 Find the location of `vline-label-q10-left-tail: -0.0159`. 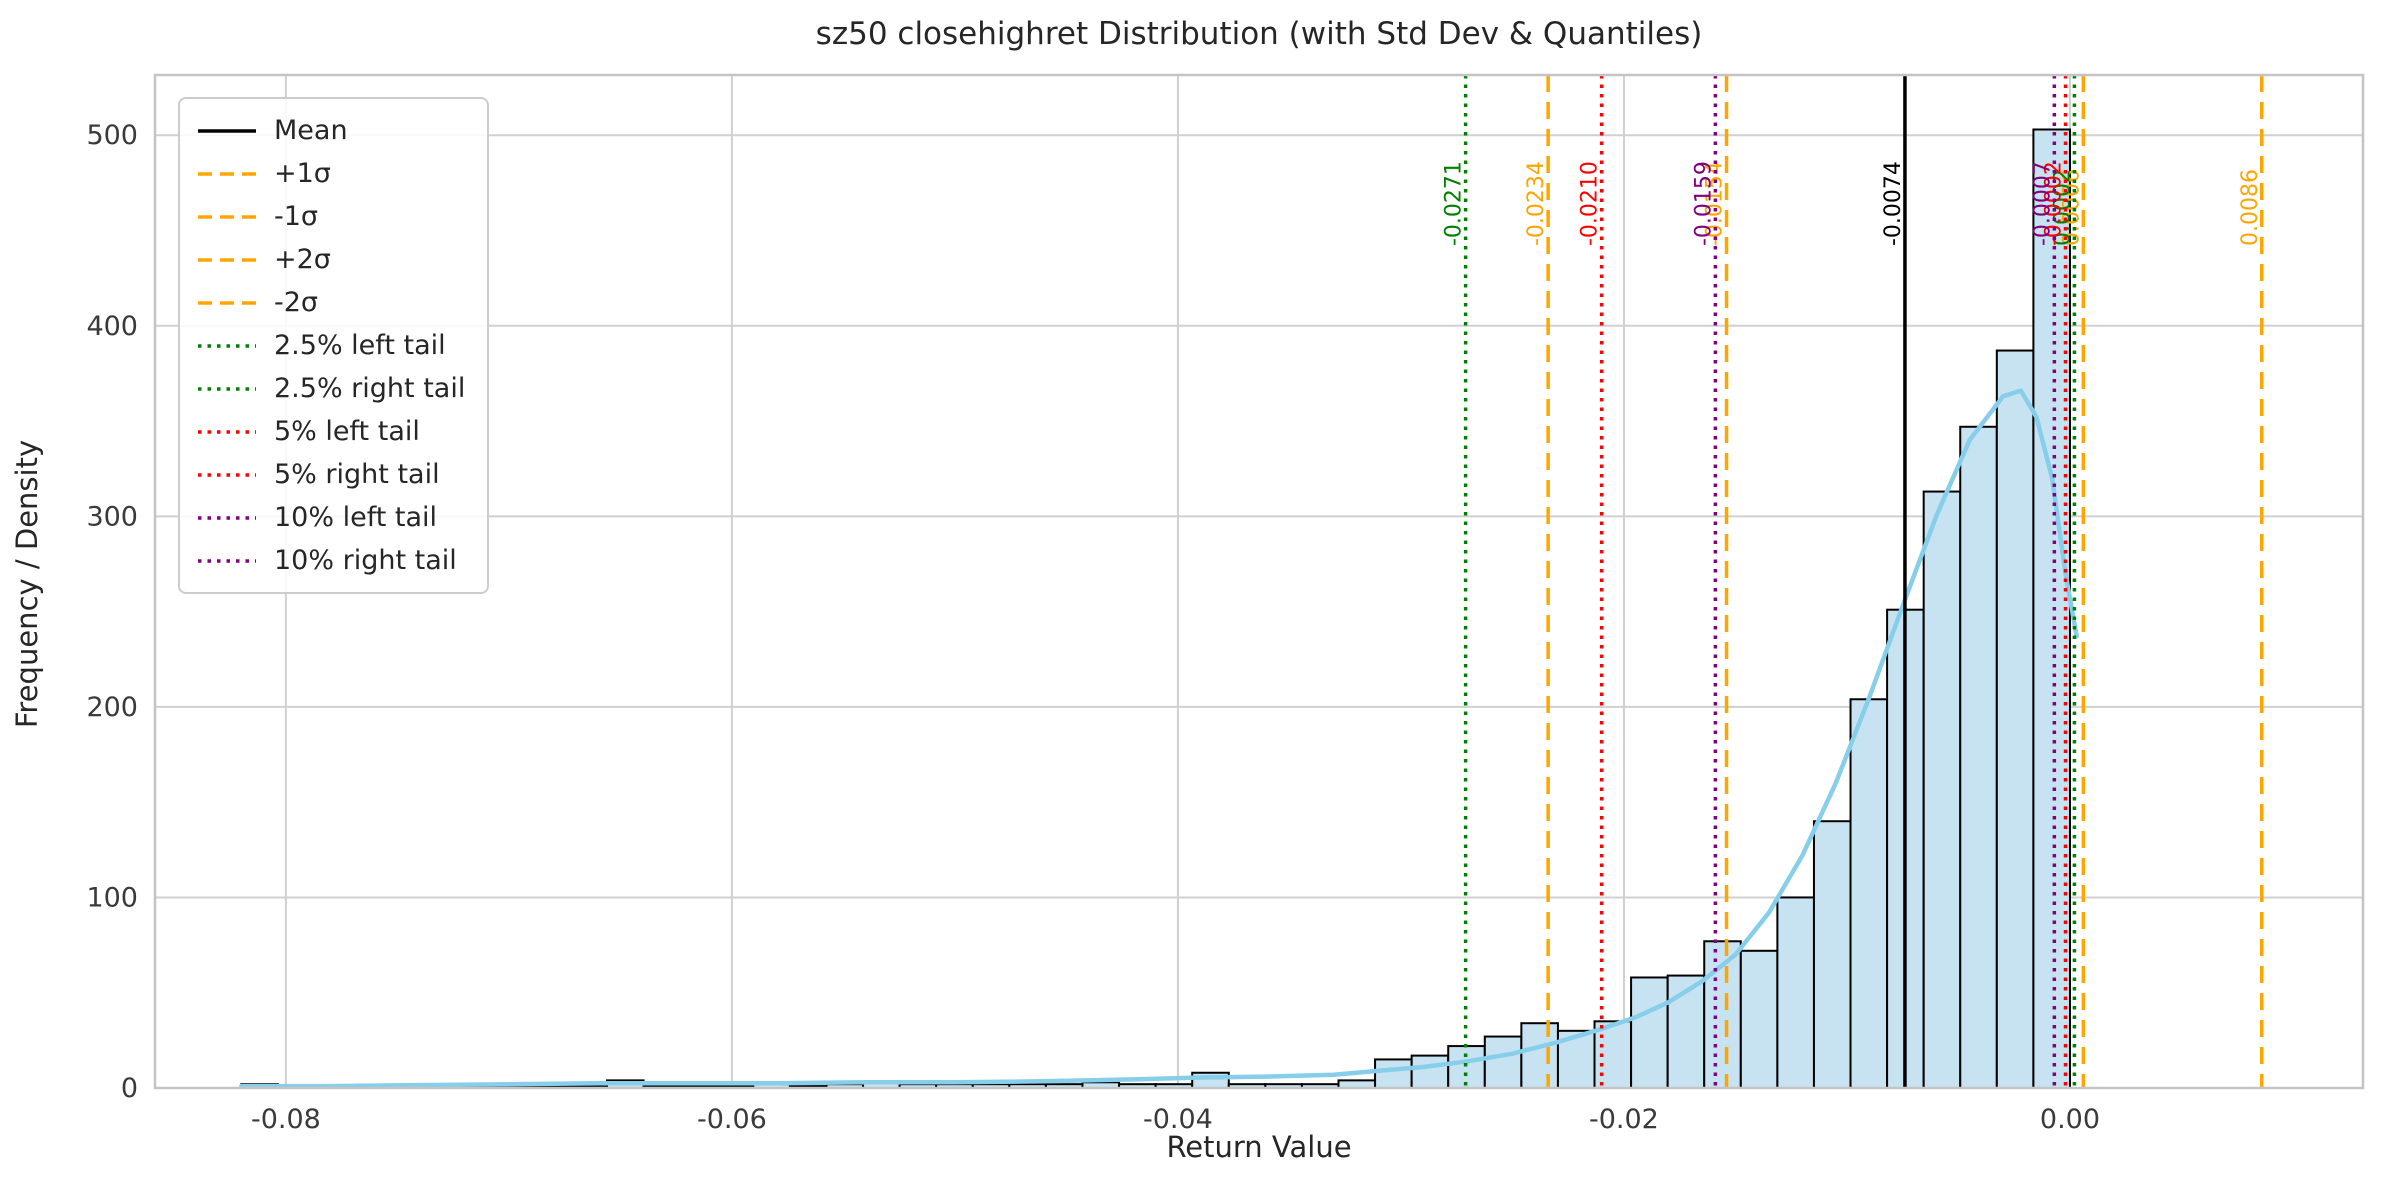

vline-label-q10-left-tail: -0.0159 is located at coordinates (1703, 203).